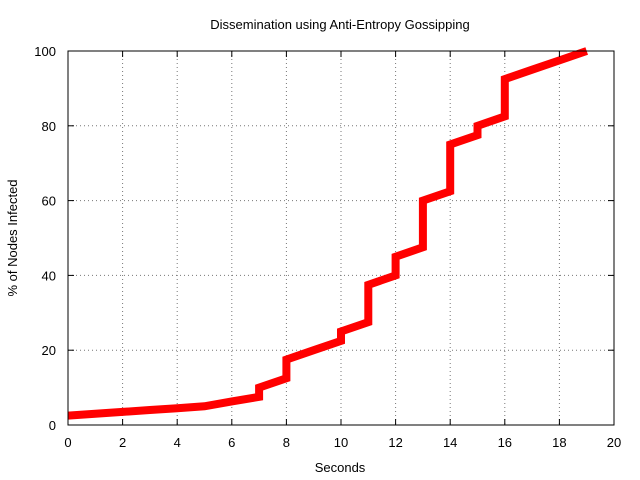  Describe the element at coordinates (177, 442) in the screenshot. I see `x-tick-label: 4` at that location.